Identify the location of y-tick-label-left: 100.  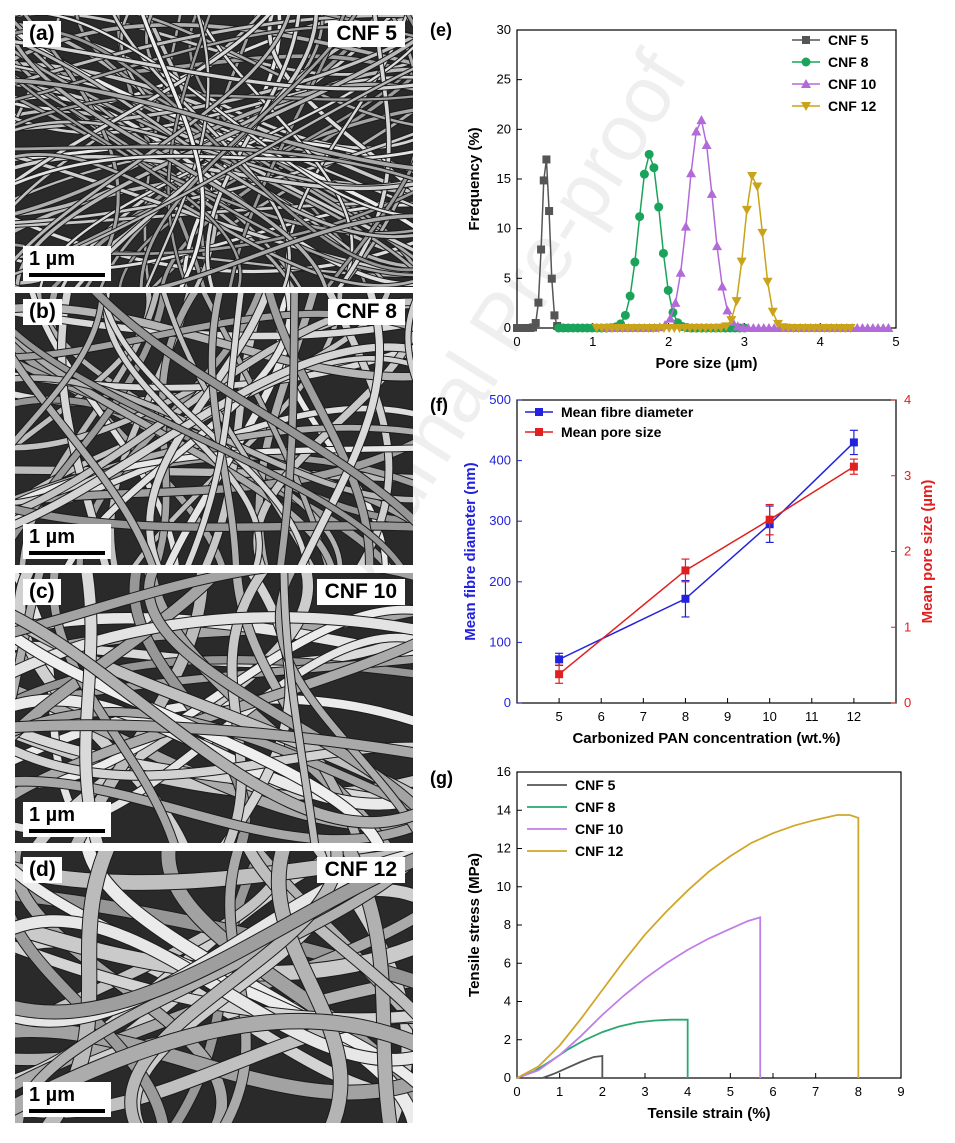
(500, 641).